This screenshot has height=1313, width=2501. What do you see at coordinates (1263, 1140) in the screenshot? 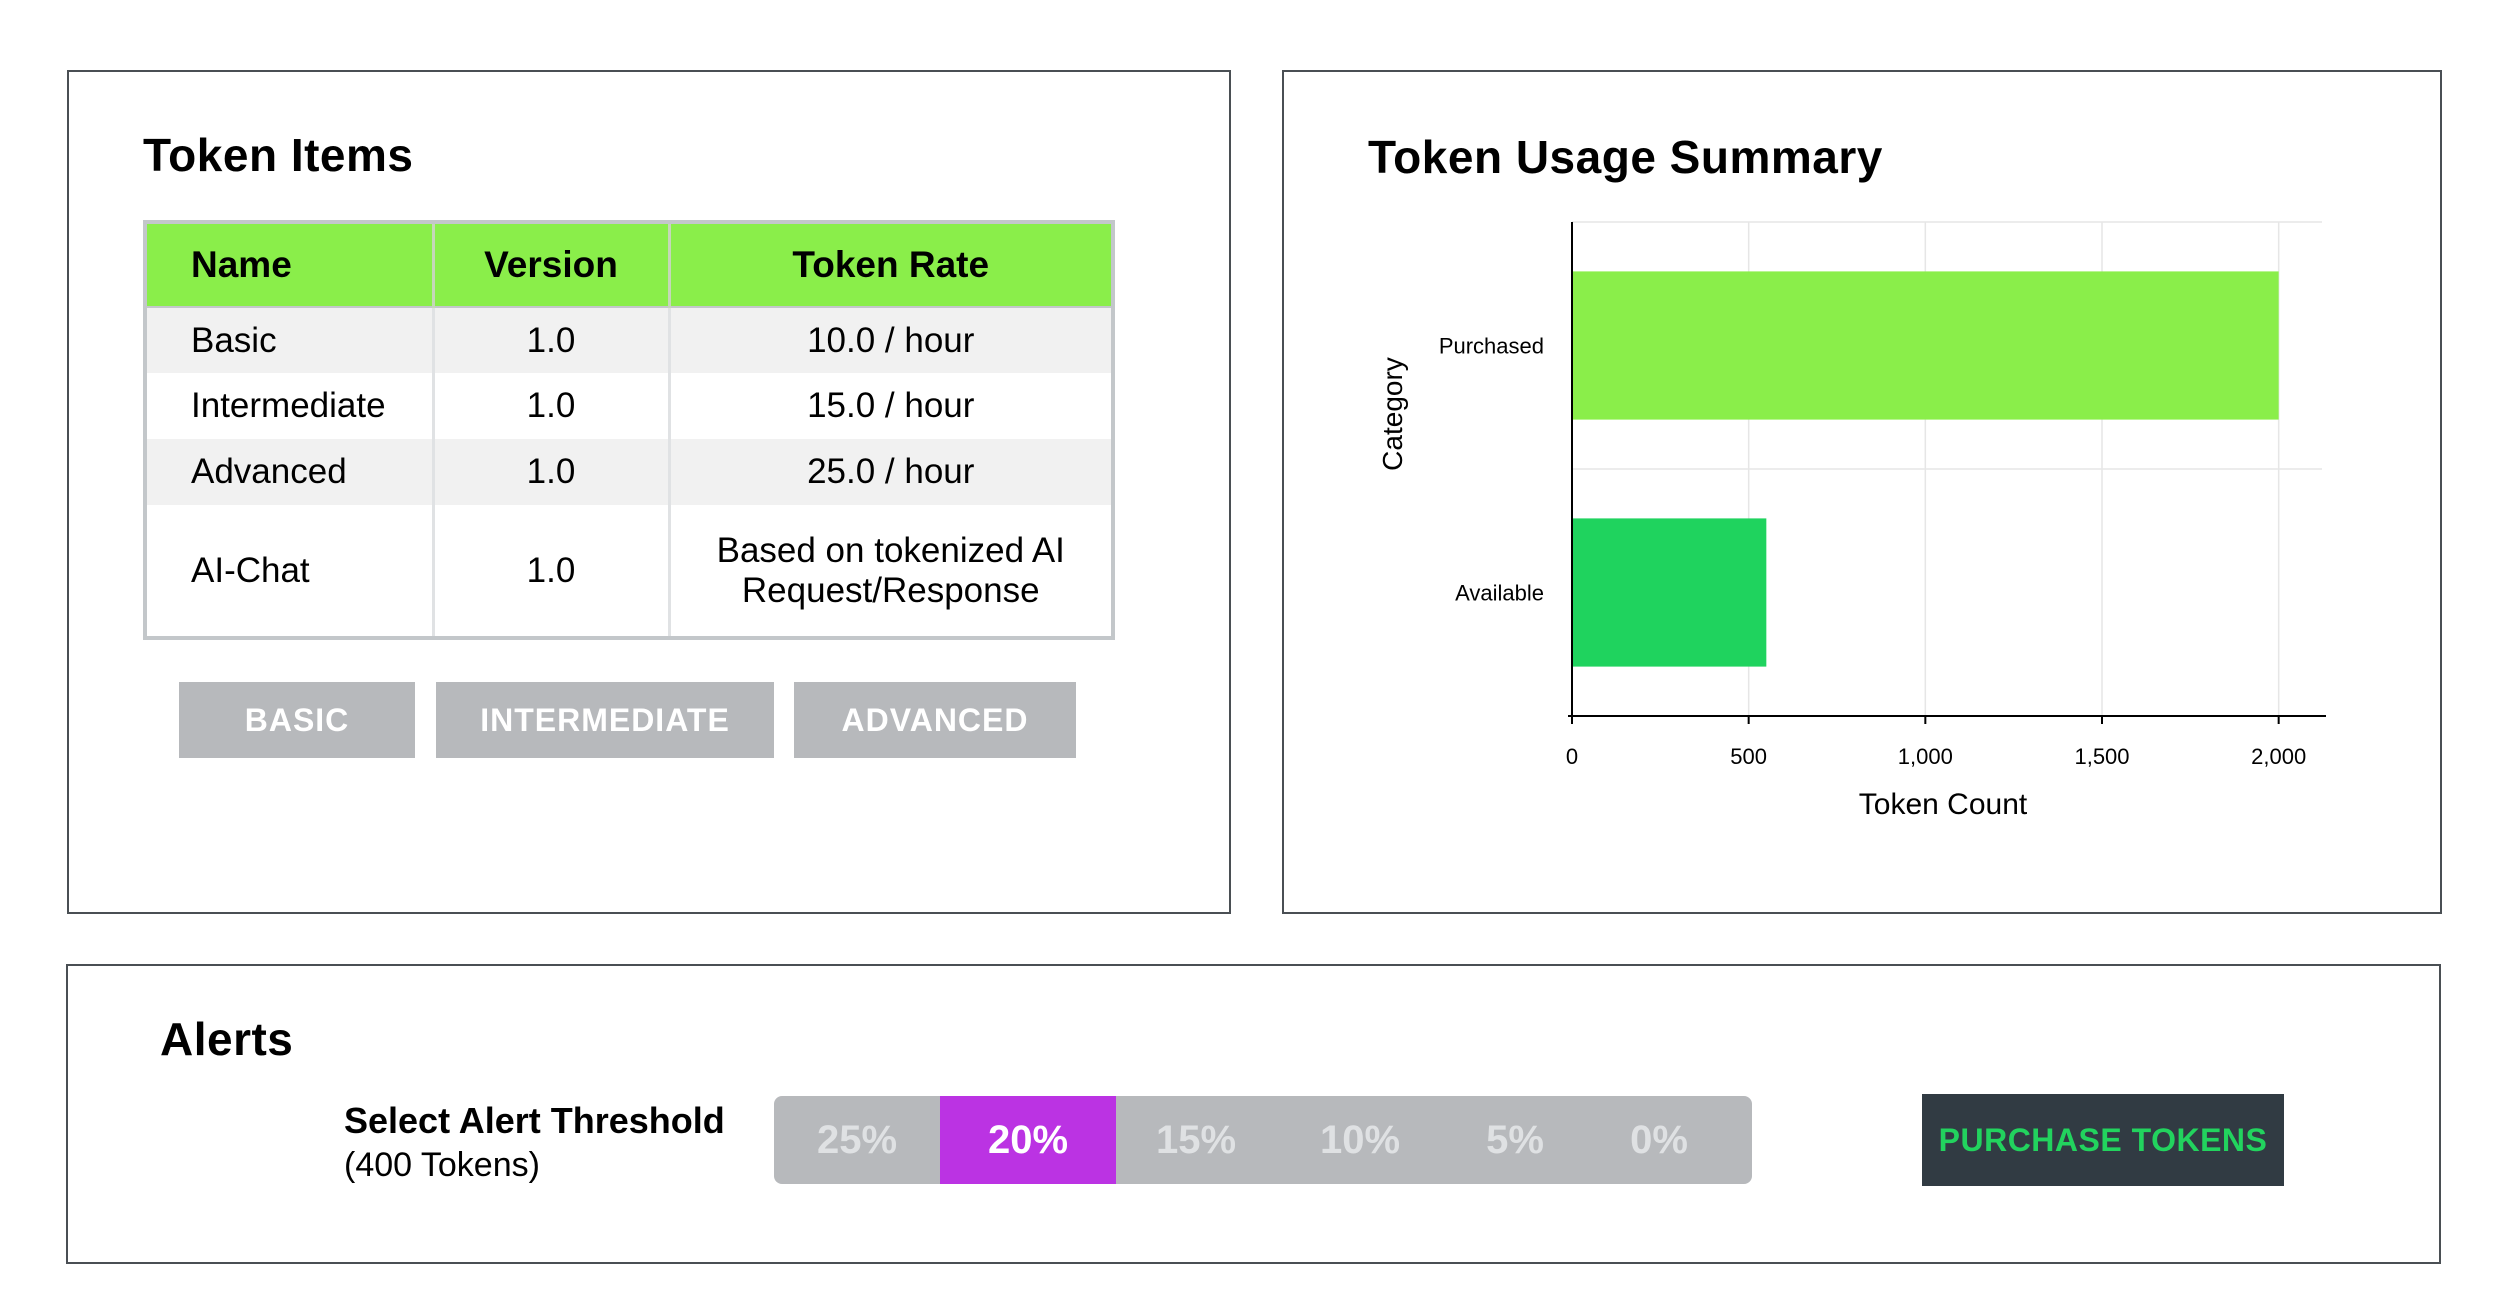
I see `alert-threshold-selector: 25% 20% 15% 10% 5% 0%` at bounding box center [1263, 1140].